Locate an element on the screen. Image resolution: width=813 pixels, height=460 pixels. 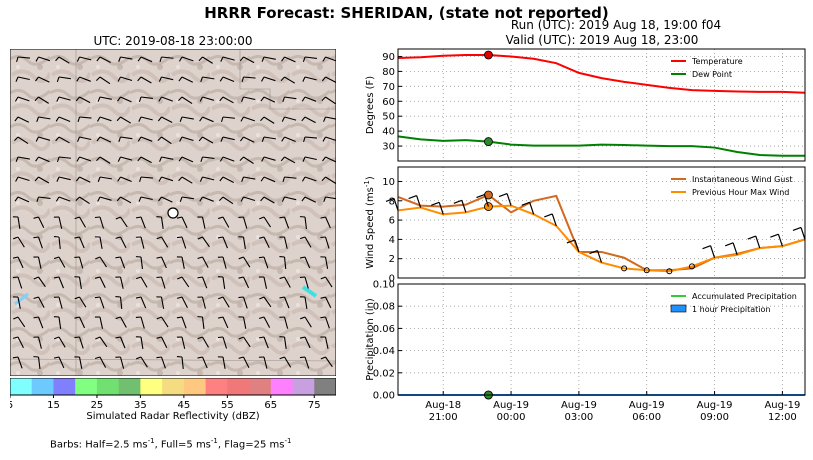
y-tick-label: 0.10 is located at coordinates (384, 285).